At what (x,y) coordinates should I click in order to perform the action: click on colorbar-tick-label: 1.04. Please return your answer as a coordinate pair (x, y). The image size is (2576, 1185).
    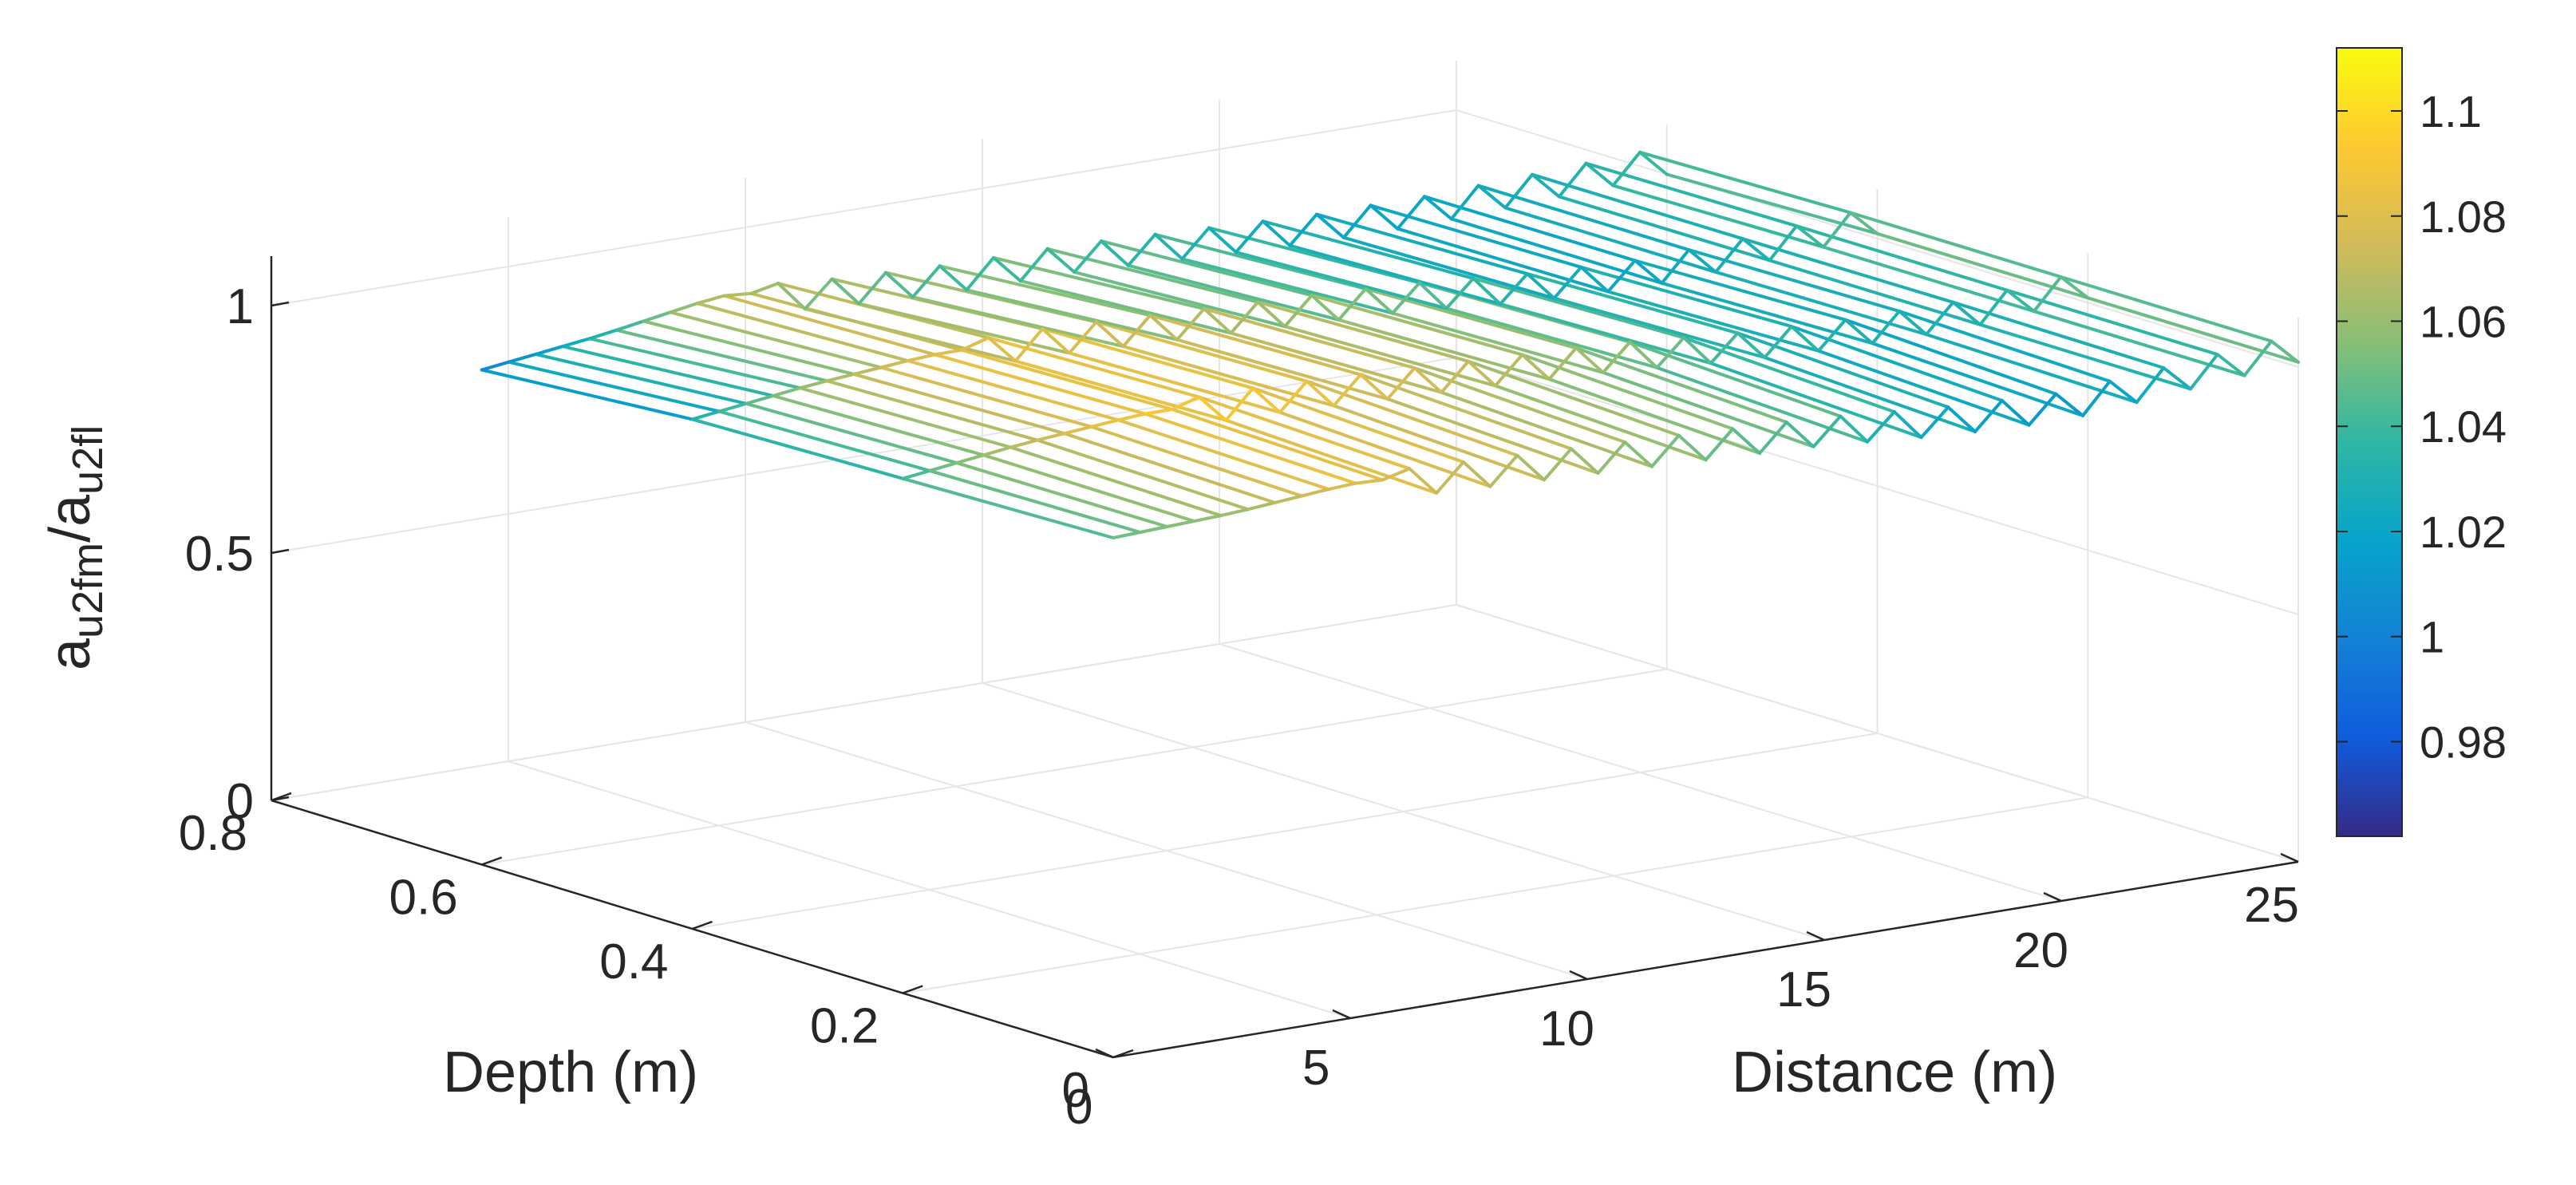
    Looking at the image, I should click on (2463, 427).